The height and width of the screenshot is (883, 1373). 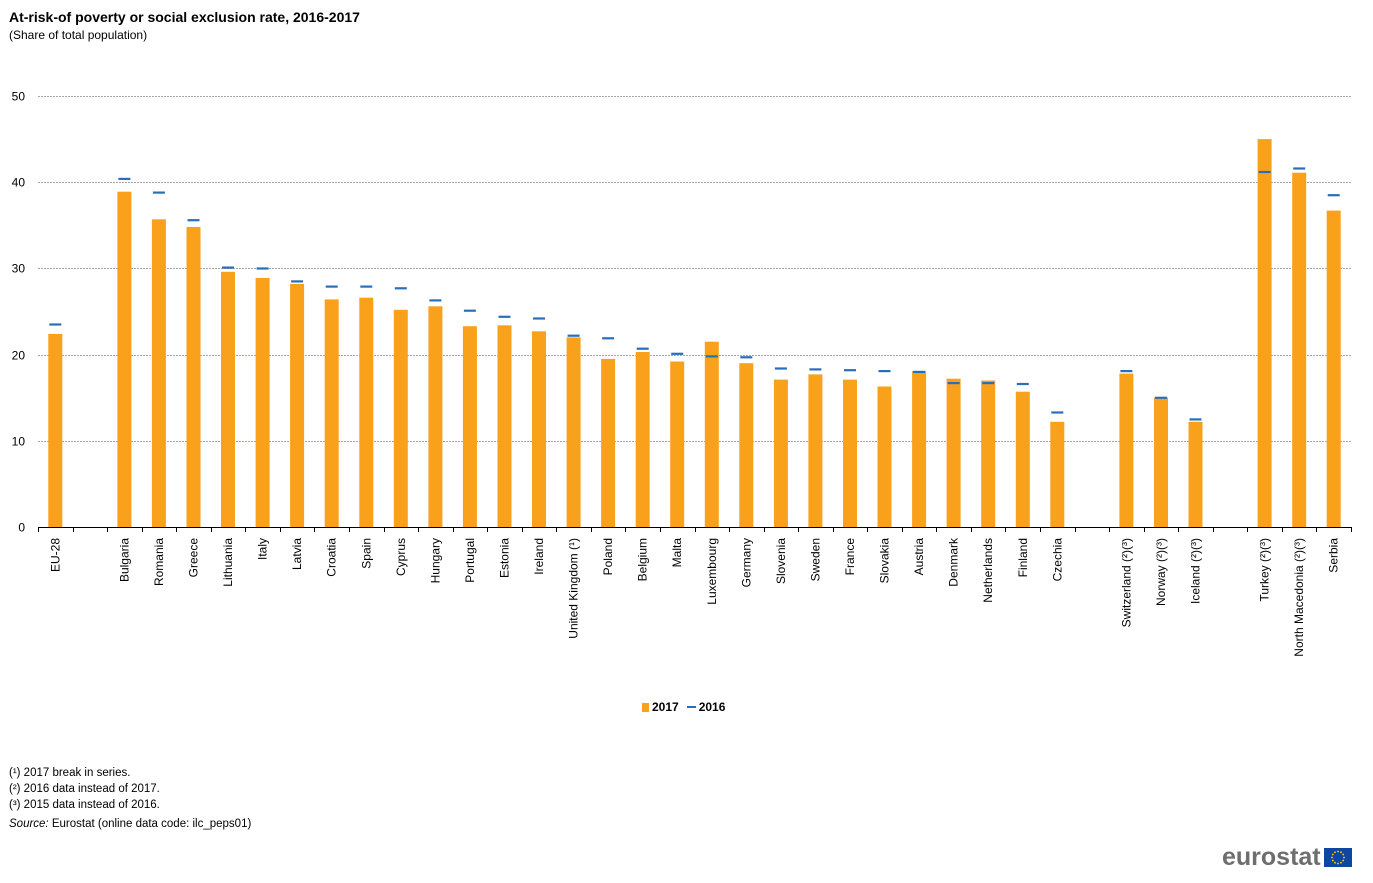 What do you see at coordinates (19, 183) in the screenshot?
I see `y-tick-label: 40` at bounding box center [19, 183].